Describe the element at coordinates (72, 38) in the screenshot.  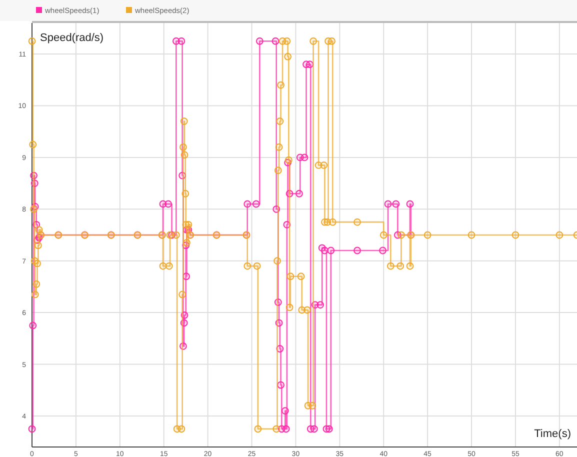
I see `y-axis-title: Speed(rad/s)` at that location.